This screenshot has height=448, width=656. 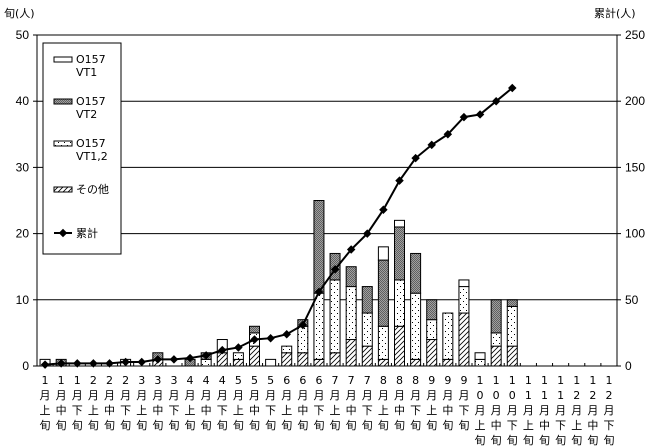 What do you see at coordinates (63, 189) in the screenshot?
I see `legend-swatch-other` at bounding box center [63, 189].